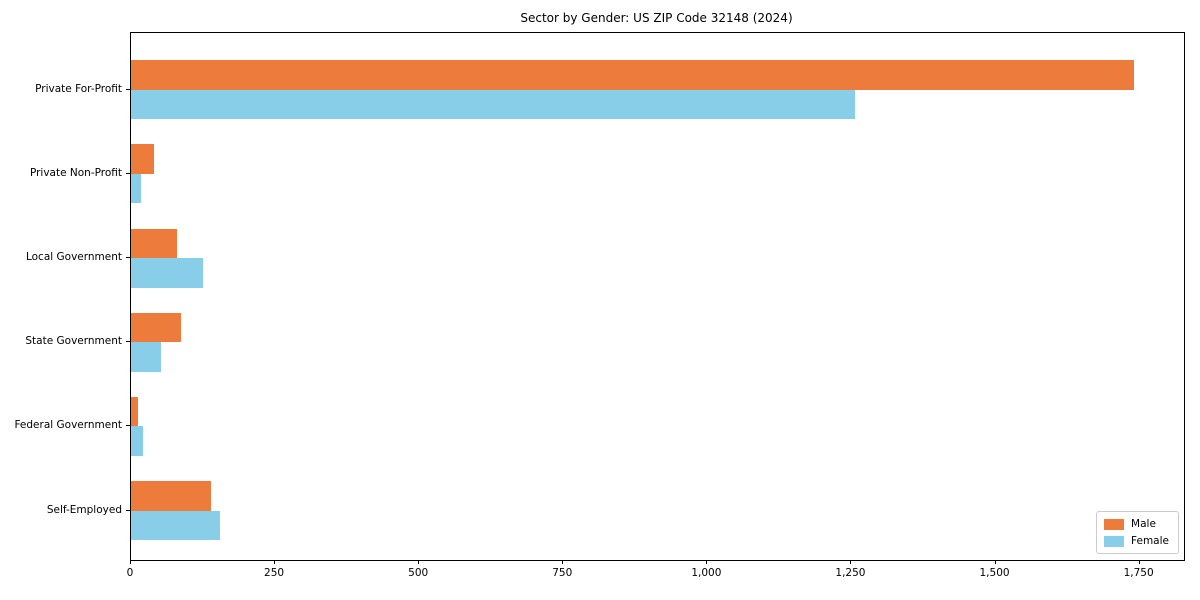 This screenshot has height=600, width=1200. I want to click on legend-entry-male: Male, so click(1136, 524).